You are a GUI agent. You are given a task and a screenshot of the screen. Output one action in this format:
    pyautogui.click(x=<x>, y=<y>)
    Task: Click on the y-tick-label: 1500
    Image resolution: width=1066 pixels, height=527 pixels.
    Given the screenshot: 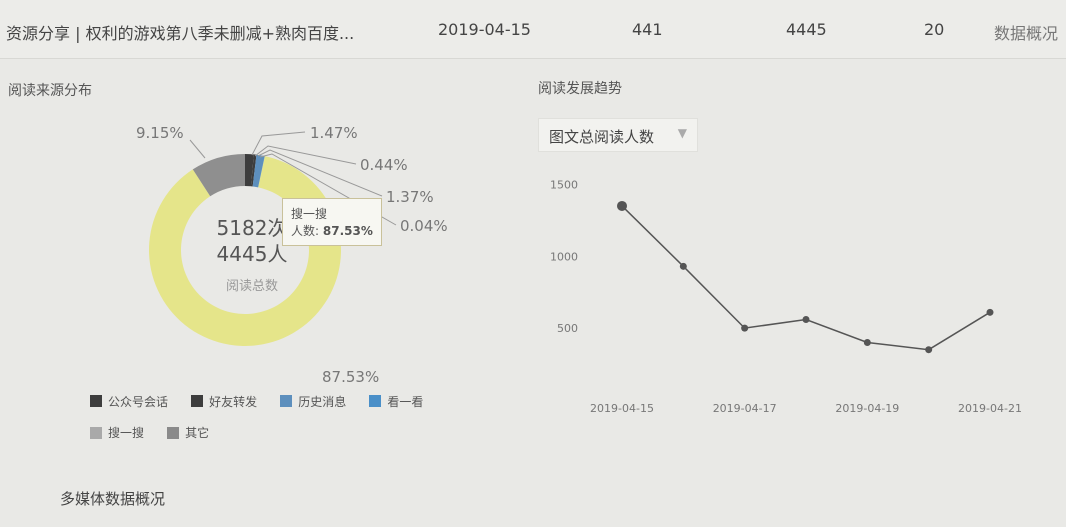 What is the action you would take?
    pyautogui.click(x=564, y=184)
    